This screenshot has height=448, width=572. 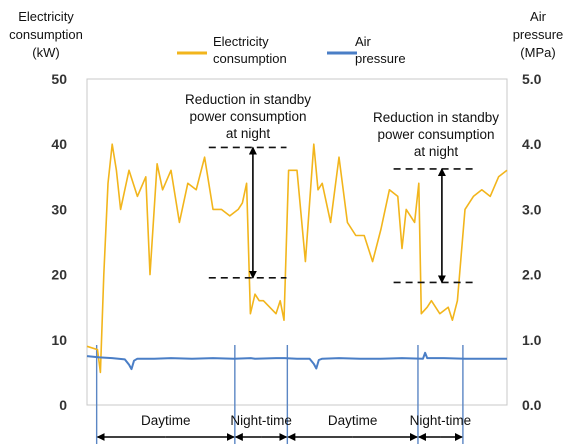 What do you see at coordinates (532, 340) in the screenshot?
I see `right-tick-label: 1.0` at bounding box center [532, 340].